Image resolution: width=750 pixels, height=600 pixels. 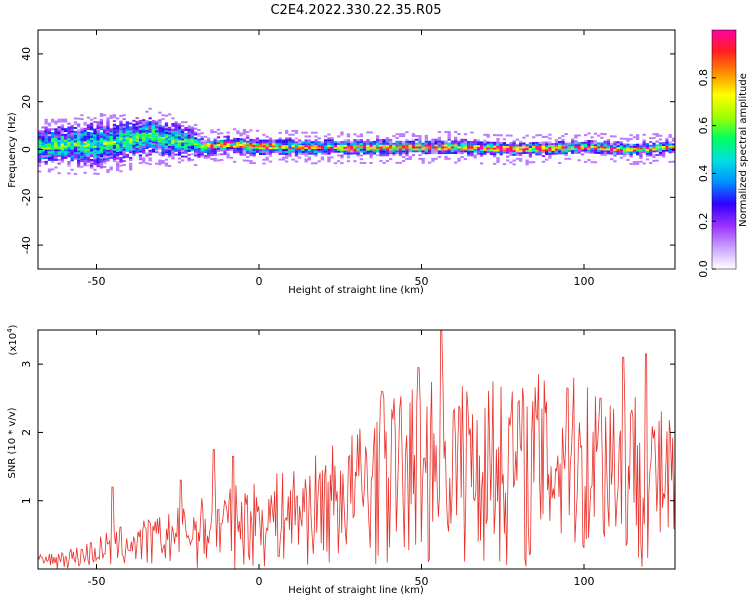 I want to click on colorbar-tick-label: 0.8, so click(x=703, y=78).